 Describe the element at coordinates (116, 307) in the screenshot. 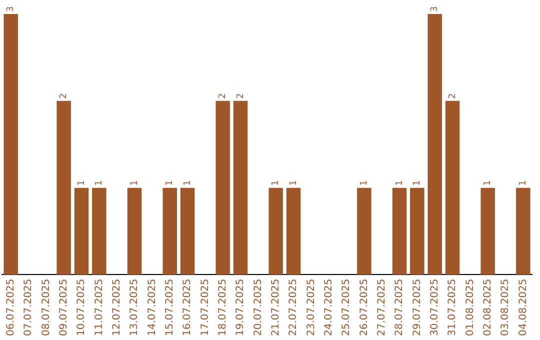

I see `x-tick-label: 12.07.2025` at that location.